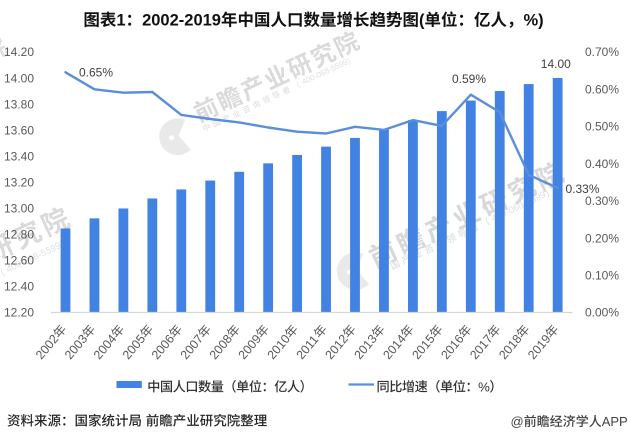  What do you see at coordinates (602, 201) in the screenshot?
I see `svg-text: 0.30%` at bounding box center [602, 201].